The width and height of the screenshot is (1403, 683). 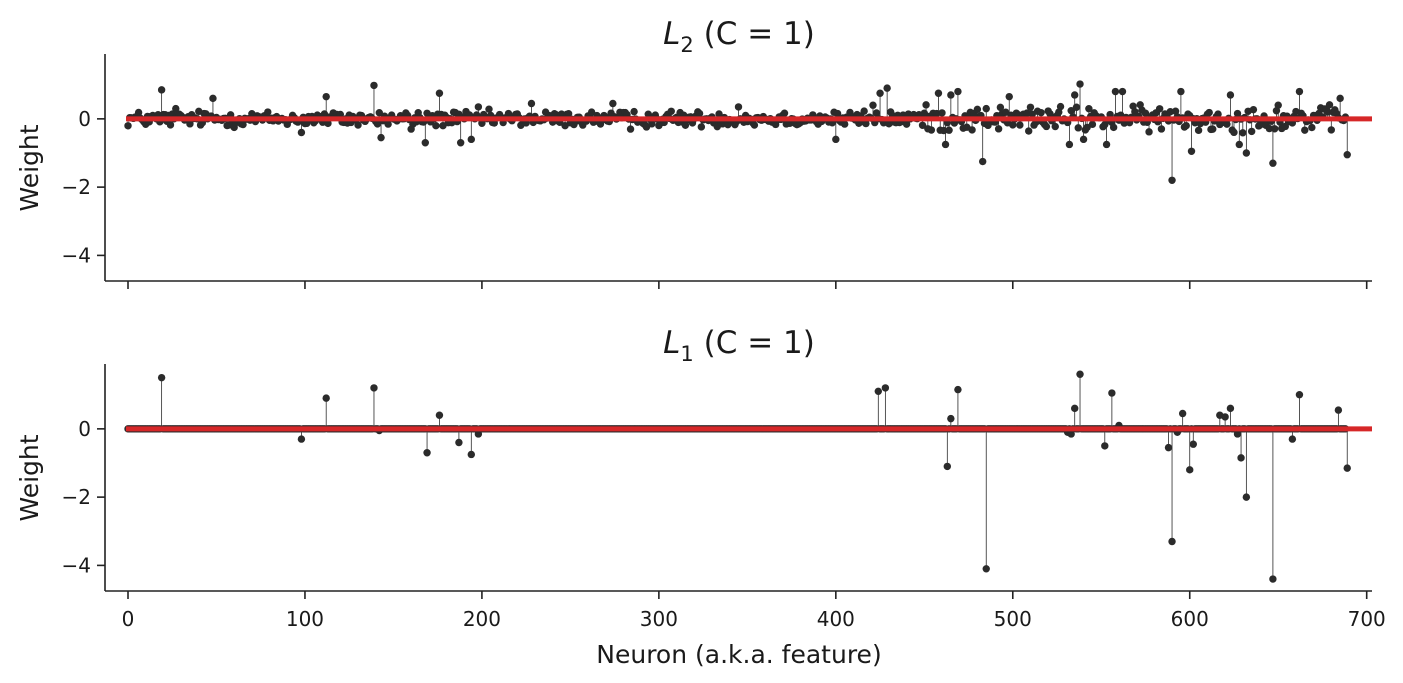 What do you see at coordinates (482, 619) in the screenshot?
I see `x-tick-label: 200` at bounding box center [482, 619].